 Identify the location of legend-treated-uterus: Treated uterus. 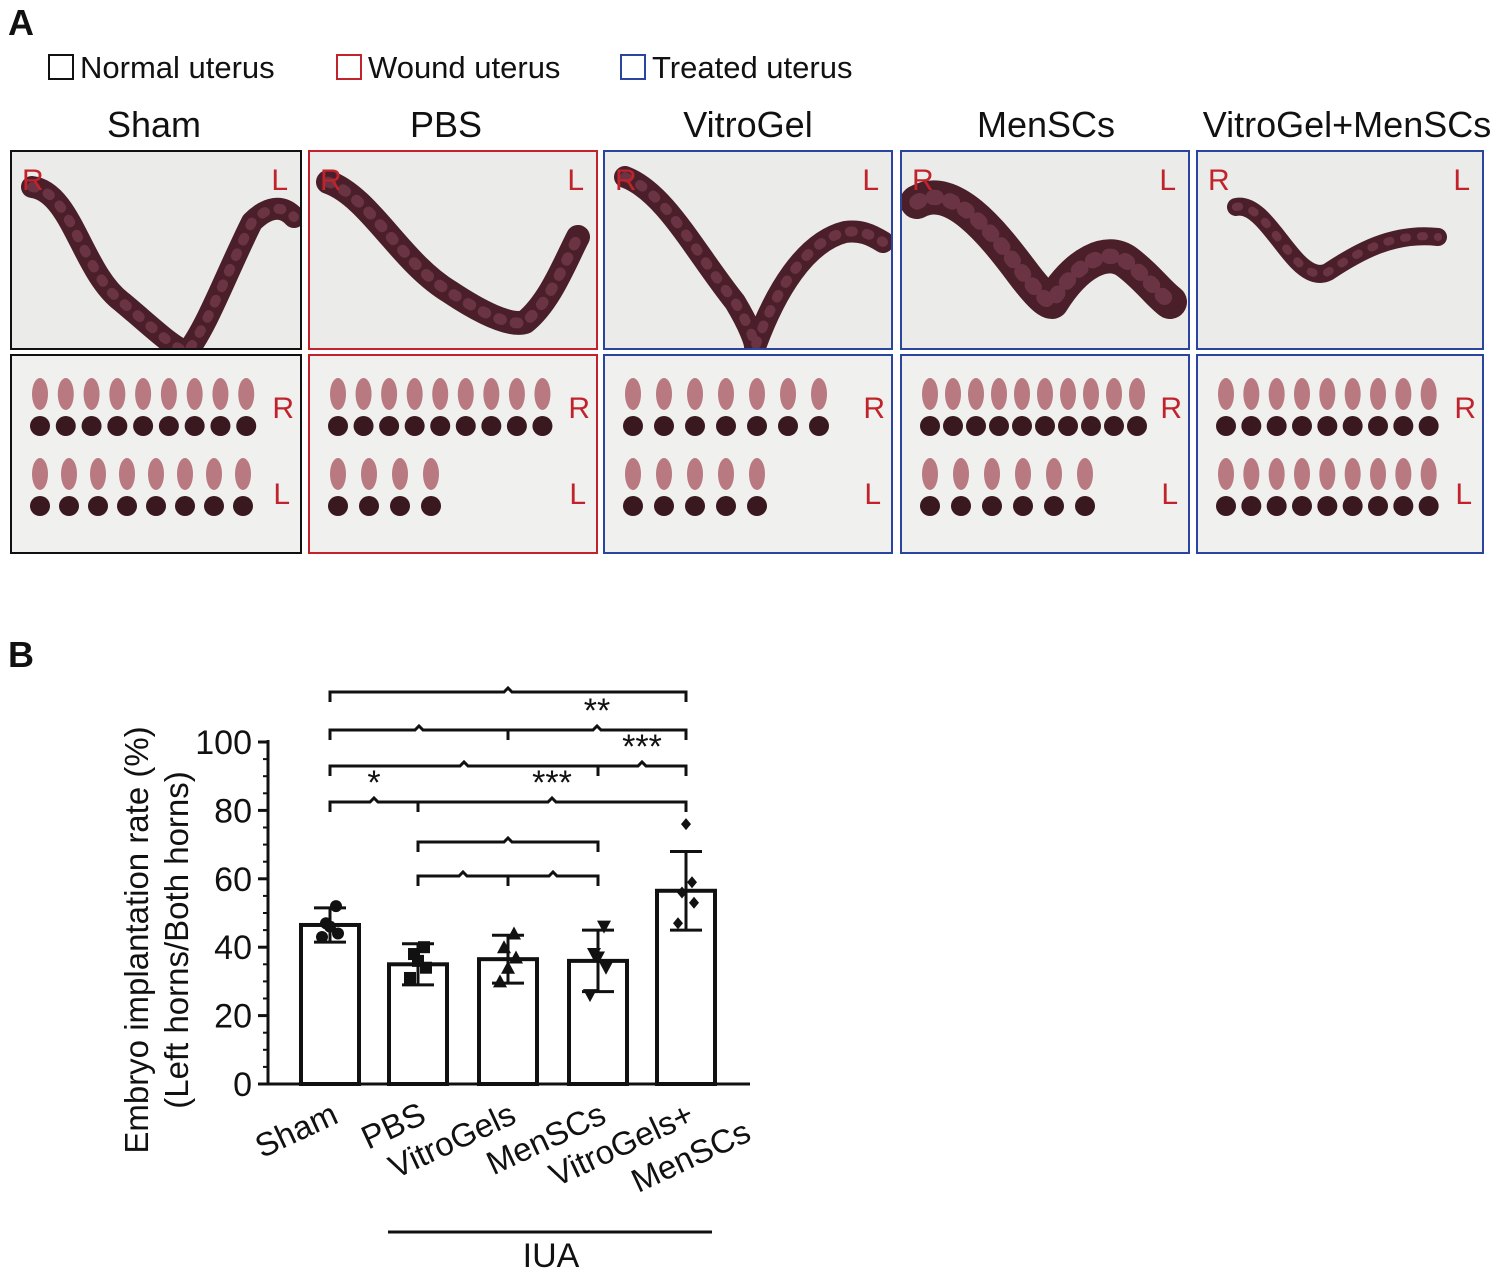
(736, 68).